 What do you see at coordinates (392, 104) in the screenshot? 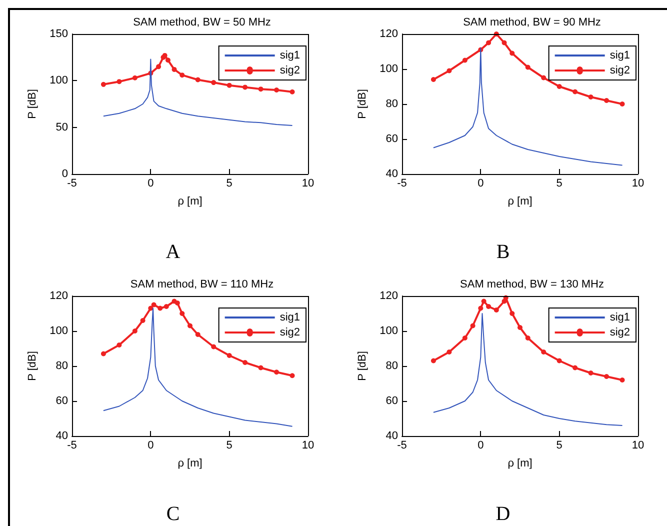
I see `y-tick-label: 80` at bounding box center [392, 104].